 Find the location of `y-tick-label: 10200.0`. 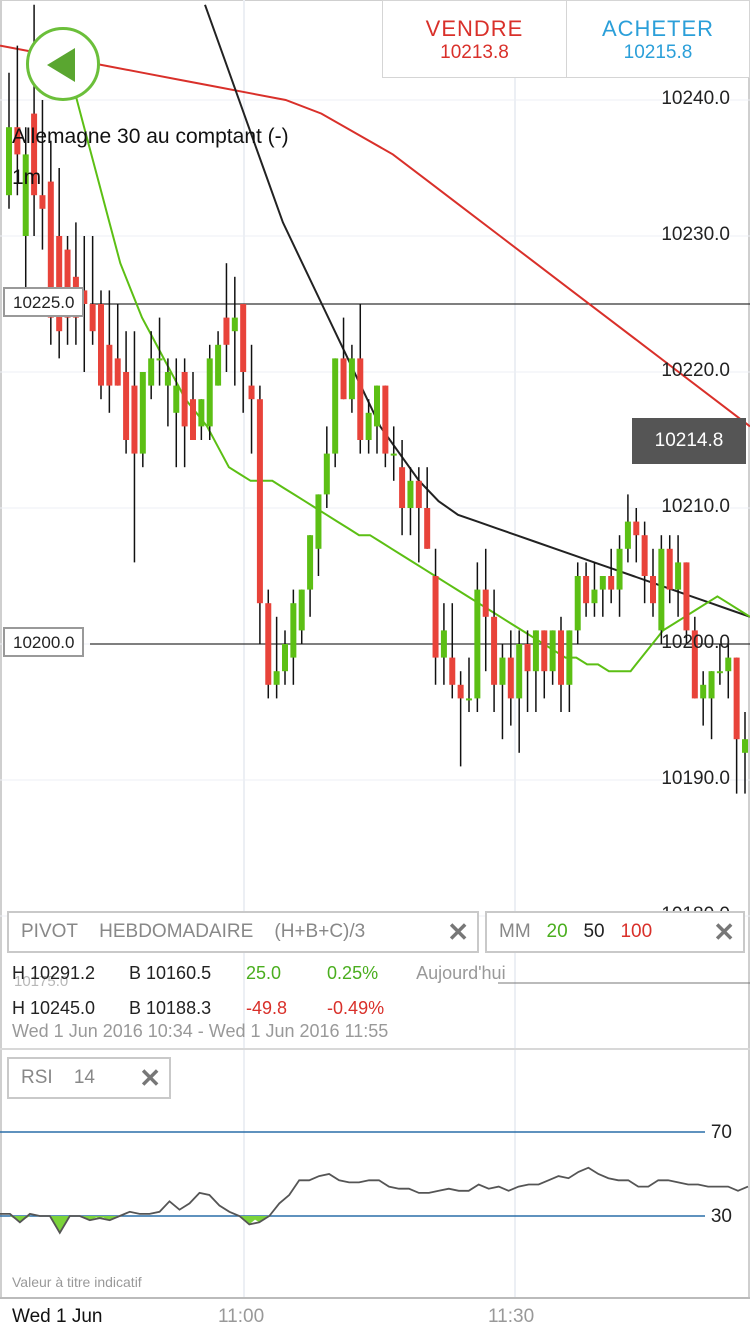

y-tick-label: 10200.0 is located at coordinates (695, 642).